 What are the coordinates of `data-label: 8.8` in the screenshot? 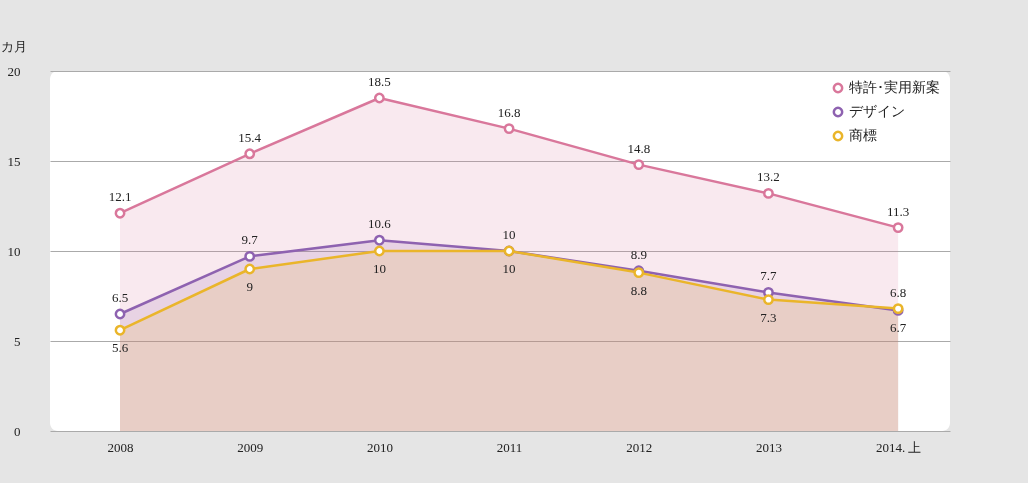 It's located at (638, 290).